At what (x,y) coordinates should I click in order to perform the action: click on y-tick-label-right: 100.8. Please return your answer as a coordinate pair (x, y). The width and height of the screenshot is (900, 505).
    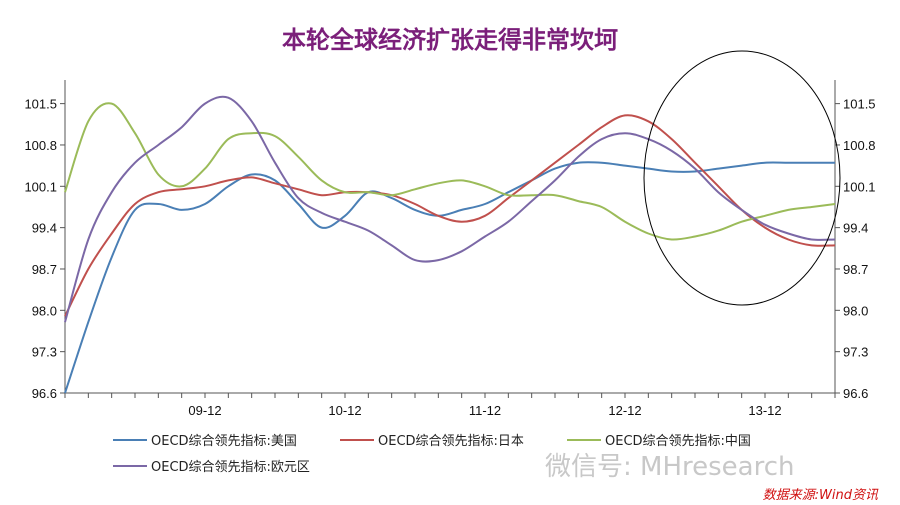
    Looking at the image, I should click on (859, 145).